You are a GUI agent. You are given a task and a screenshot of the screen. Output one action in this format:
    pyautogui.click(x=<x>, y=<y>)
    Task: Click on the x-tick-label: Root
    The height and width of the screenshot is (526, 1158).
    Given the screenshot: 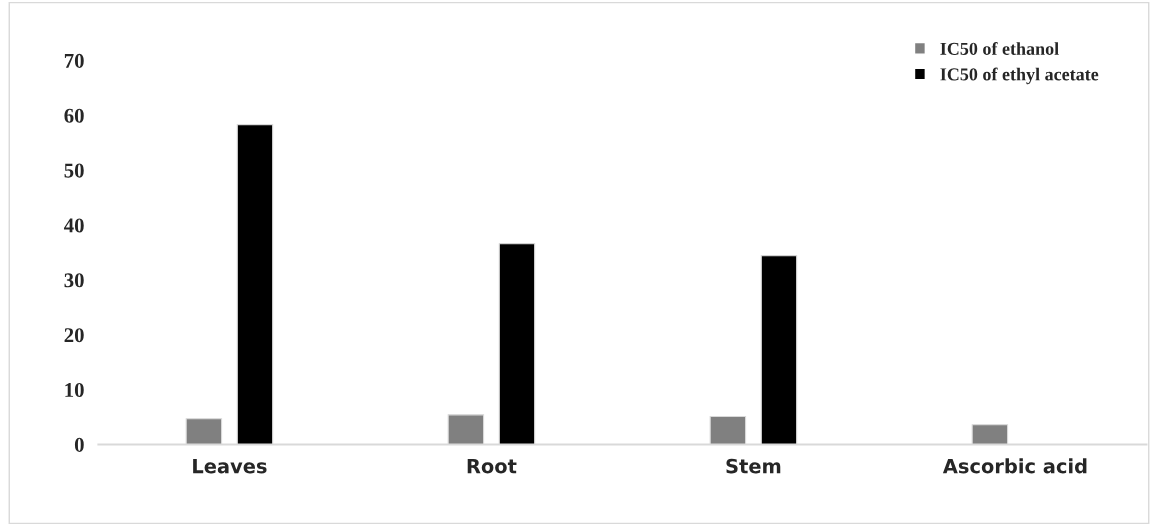 What is the action you would take?
    pyautogui.click(x=492, y=466)
    